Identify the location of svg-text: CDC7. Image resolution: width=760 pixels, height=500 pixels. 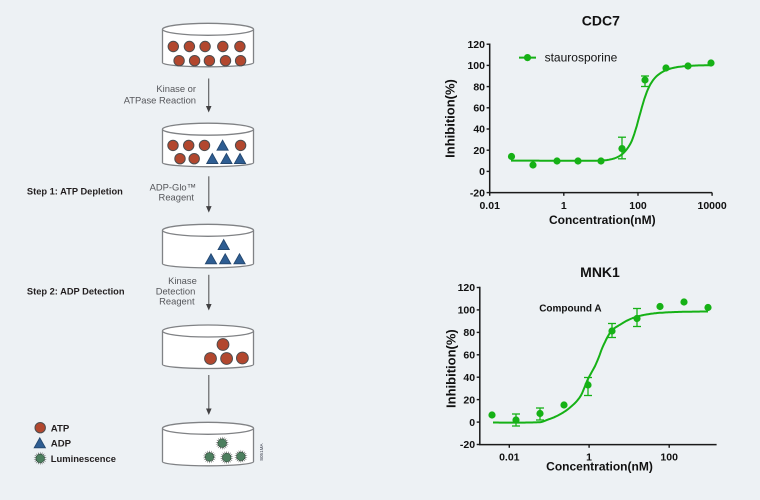
(601, 21).